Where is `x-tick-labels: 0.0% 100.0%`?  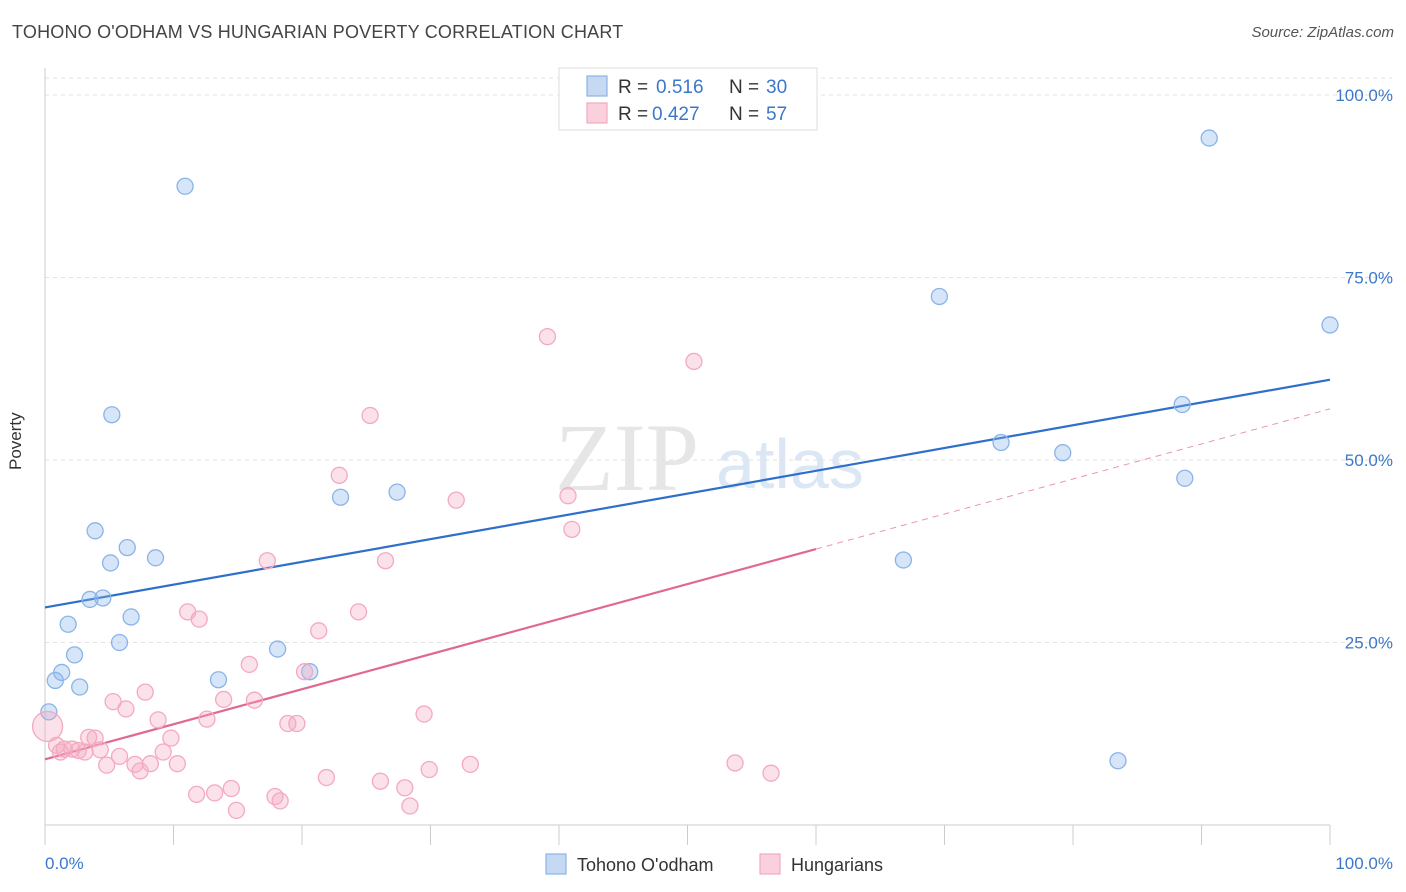 x-tick-labels: 0.0% 100.0% is located at coordinates (719, 863).